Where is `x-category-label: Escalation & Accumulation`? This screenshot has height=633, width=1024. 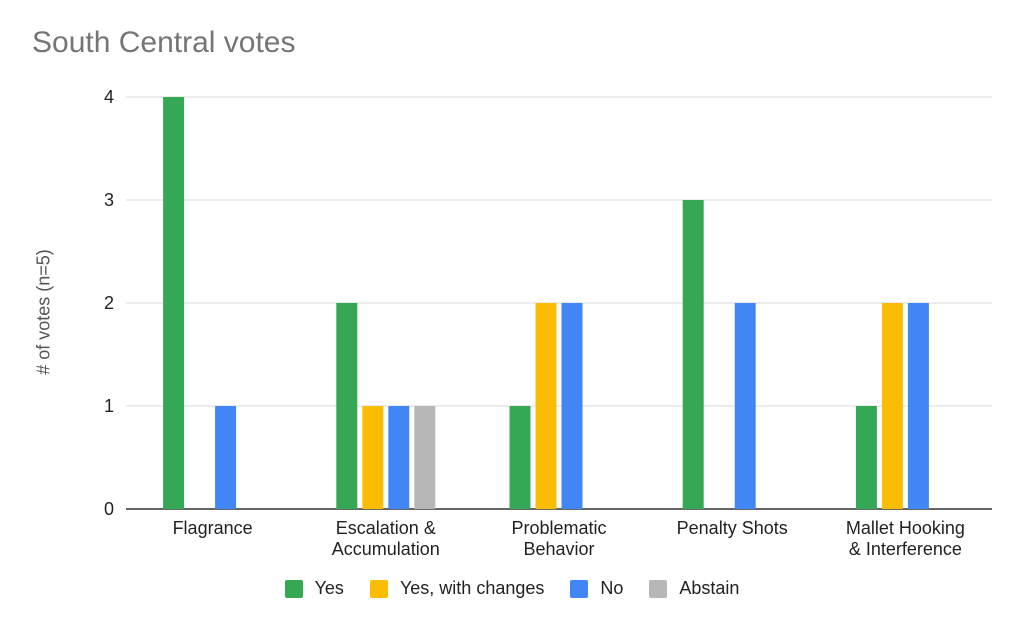 x-category-label: Escalation & Accumulation is located at coordinates (386, 538).